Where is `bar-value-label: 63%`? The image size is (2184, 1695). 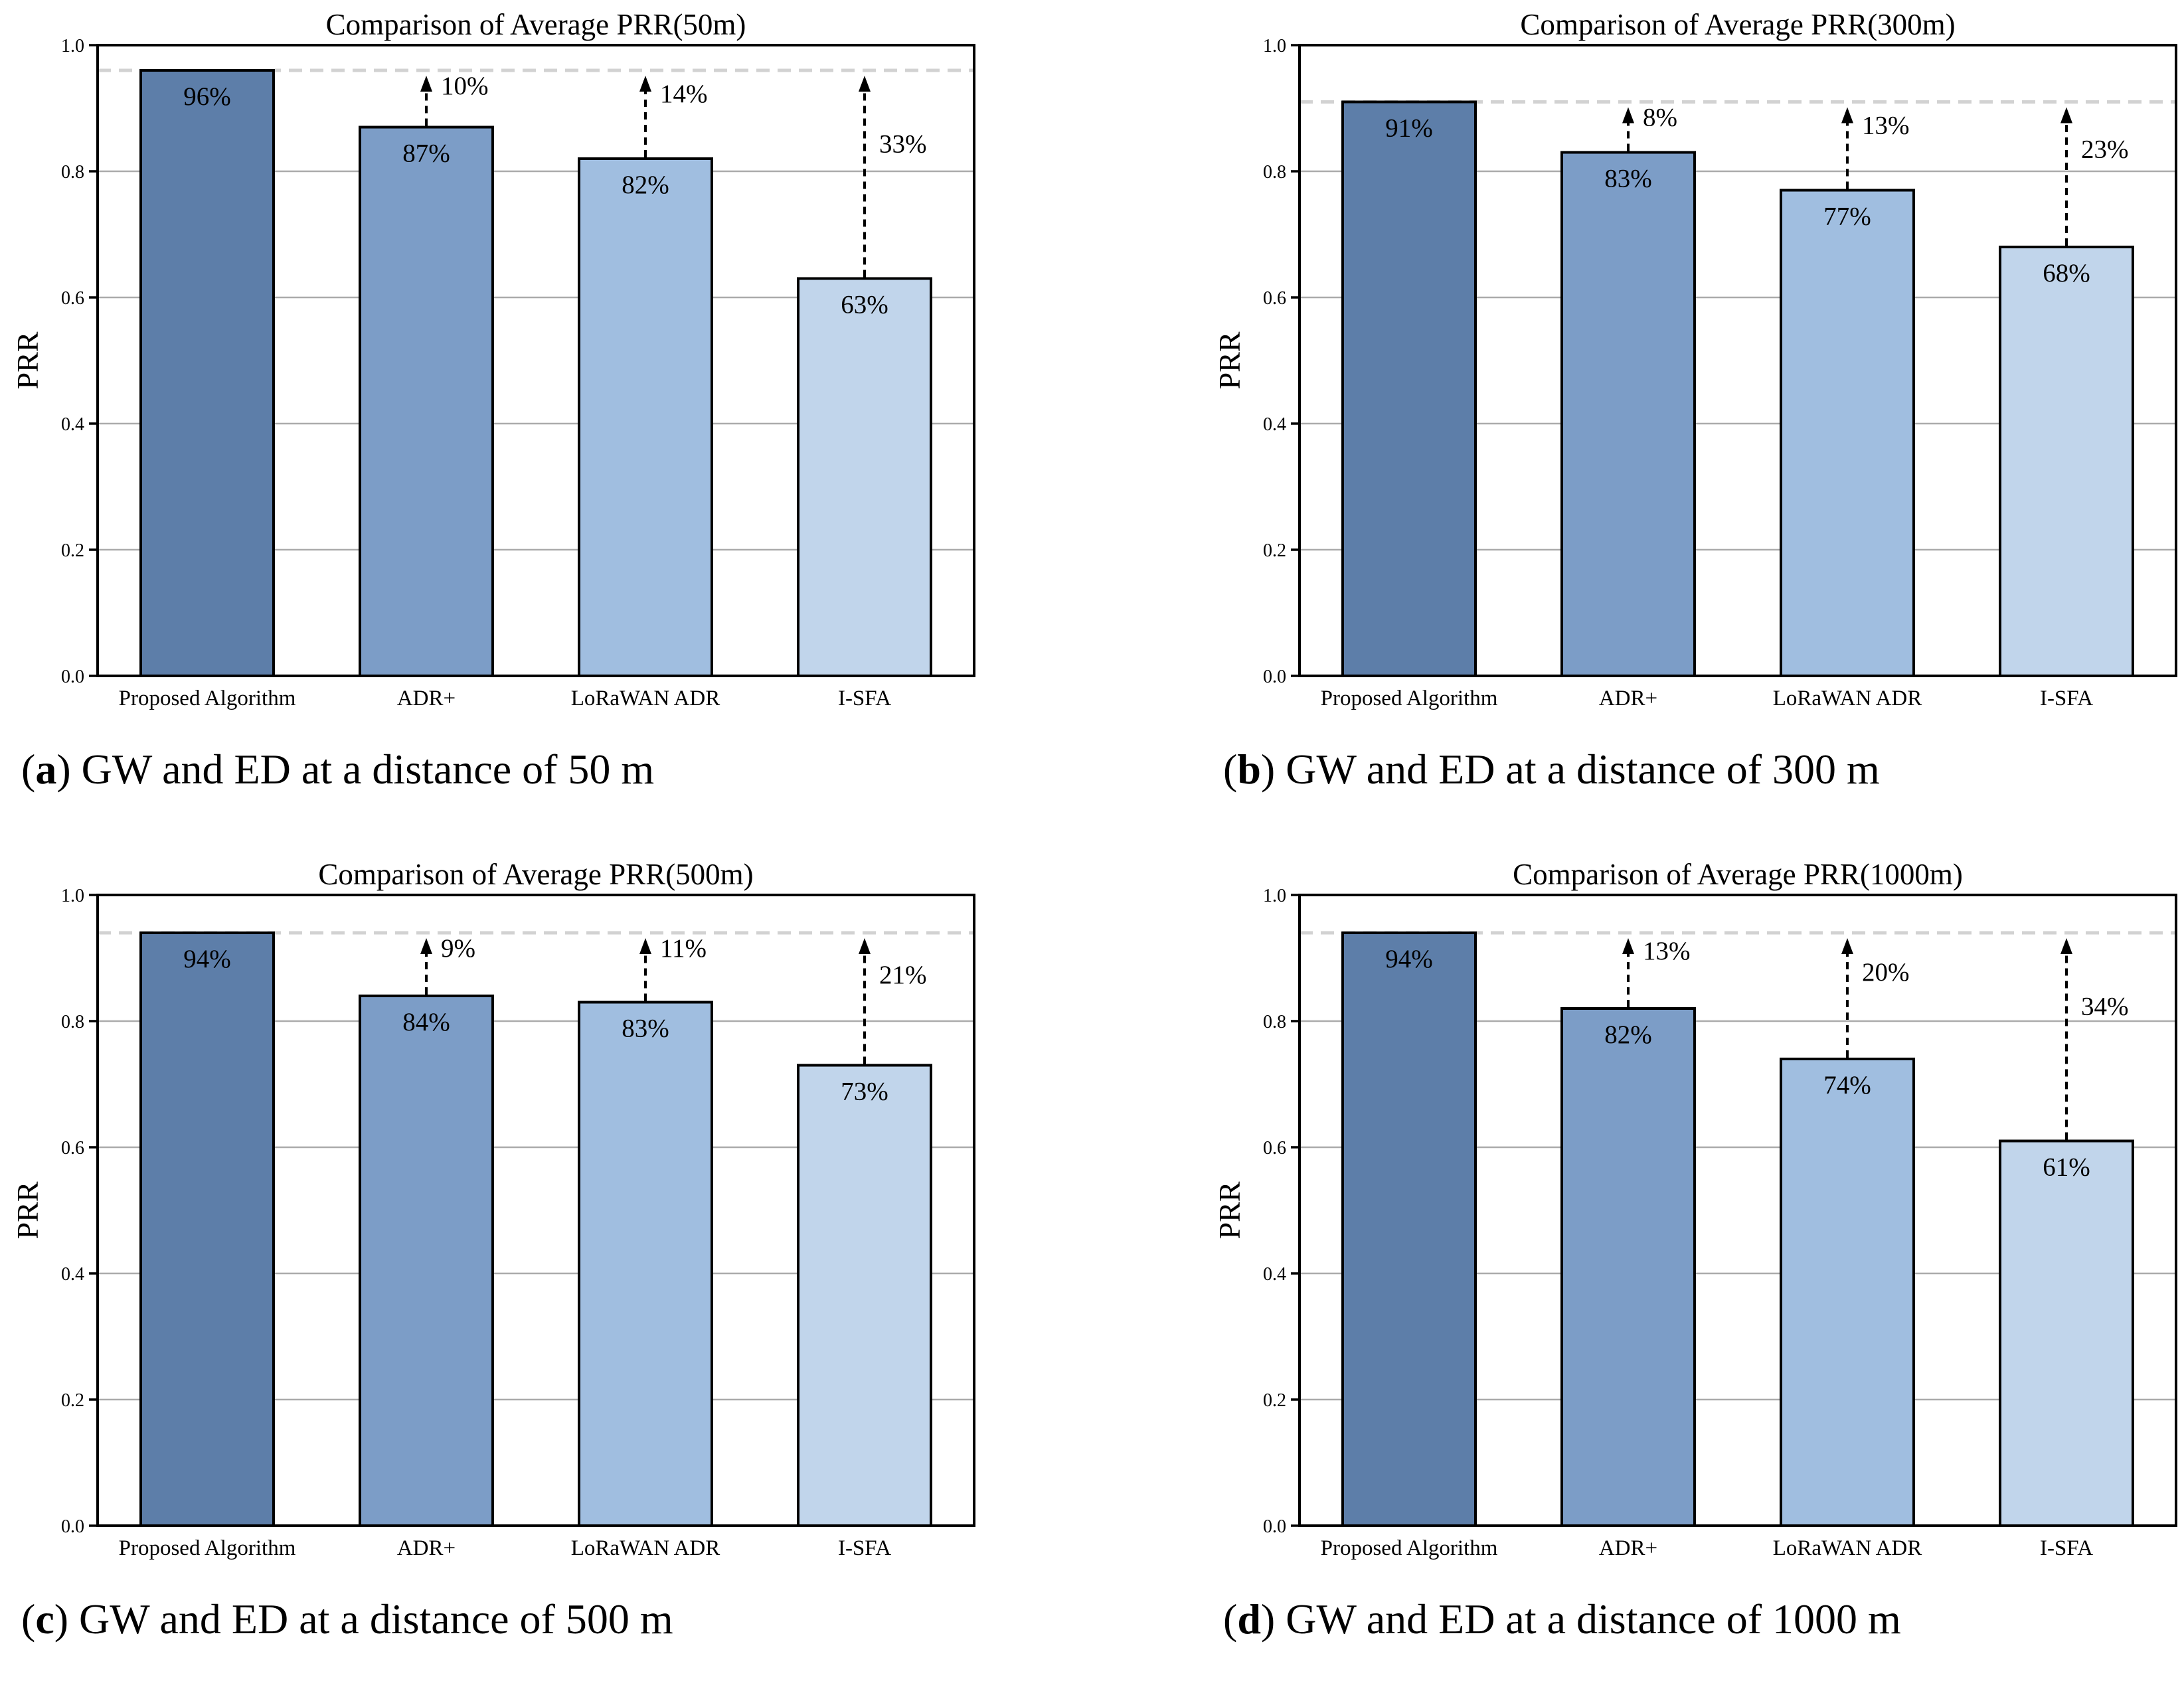 bar-value-label: 63% is located at coordinates (864, 305).